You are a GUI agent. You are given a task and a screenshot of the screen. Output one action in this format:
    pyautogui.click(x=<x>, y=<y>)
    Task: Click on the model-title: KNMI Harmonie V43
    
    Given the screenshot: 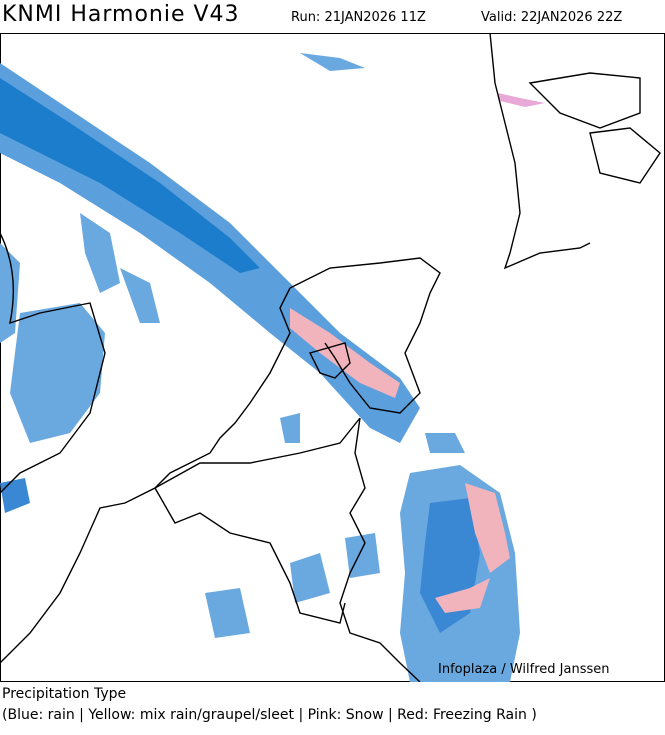 What is the action you would take?
    pyautogui.click(x=121, y=14)
    